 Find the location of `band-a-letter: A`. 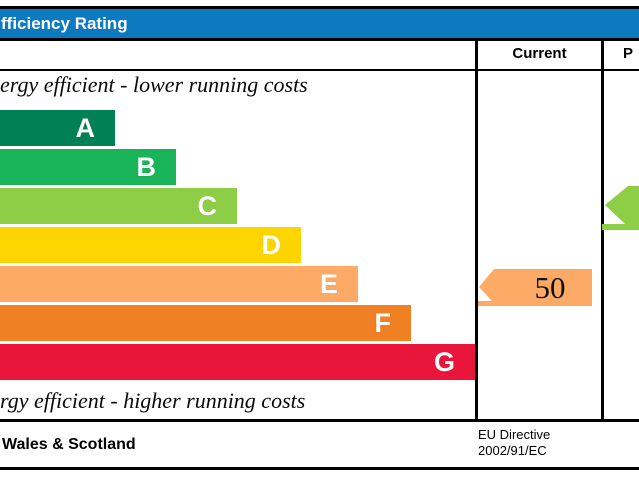

band-a-letter: A is located at coordinates (85, 128).